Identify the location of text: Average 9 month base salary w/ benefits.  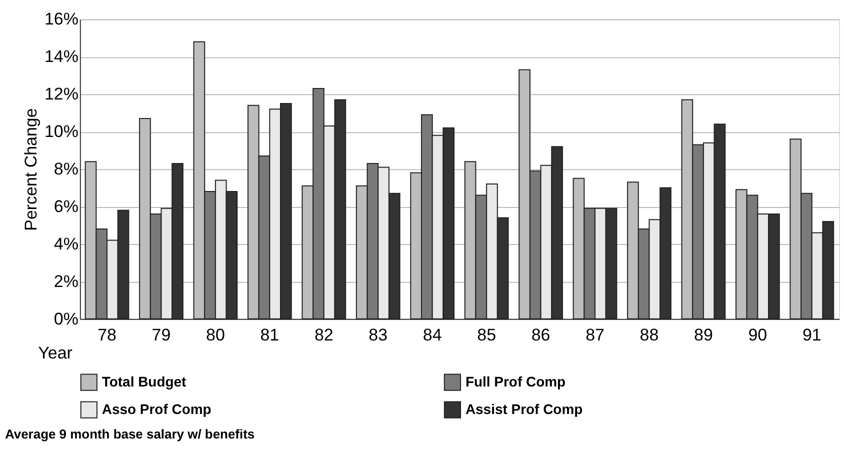
(129, 434).